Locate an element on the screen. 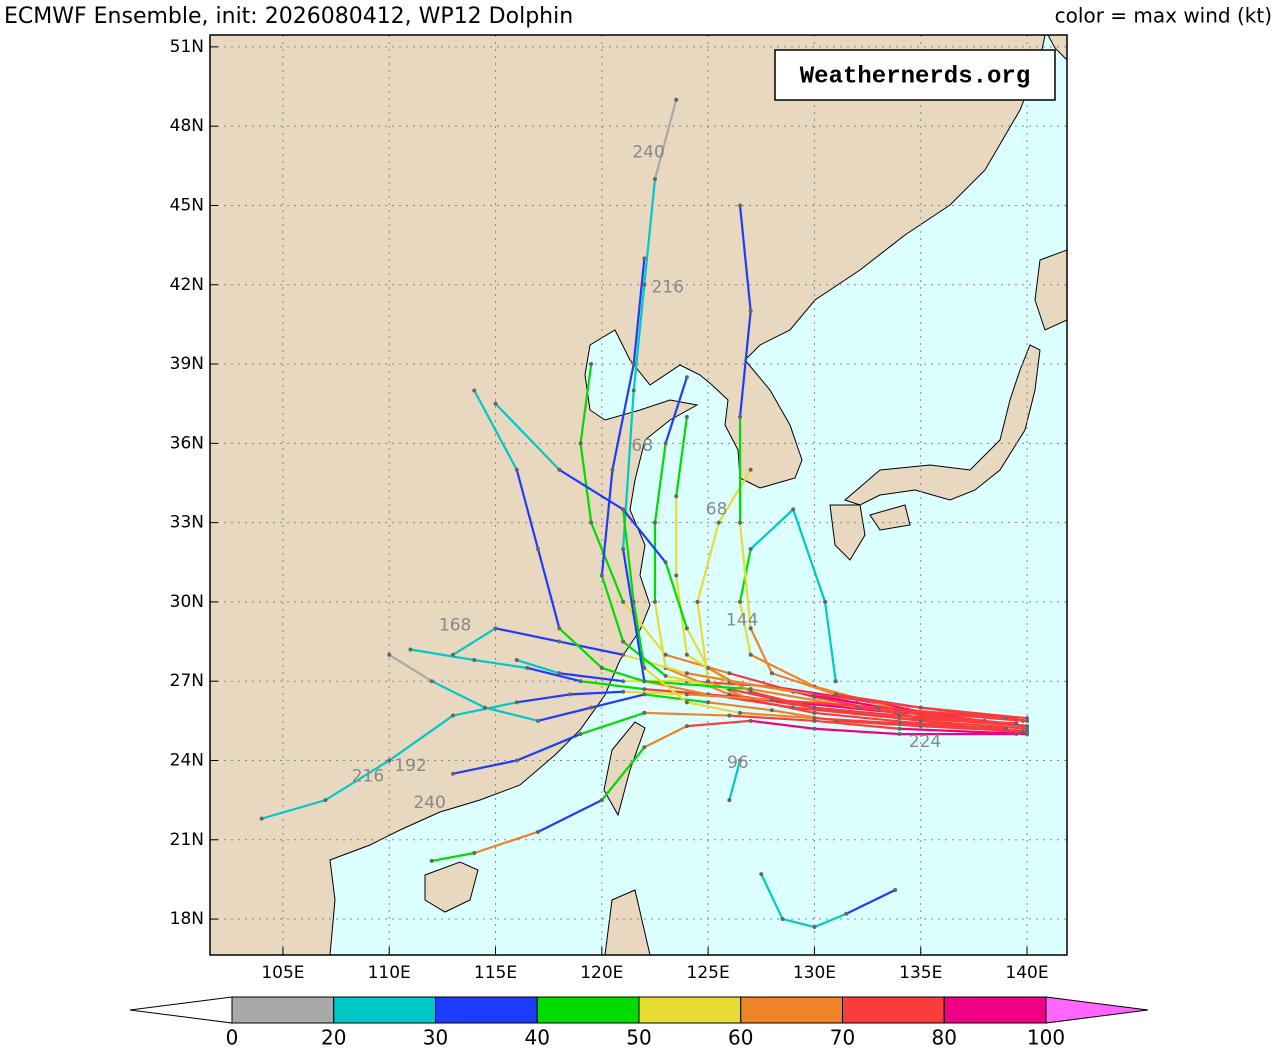 This screenshot has height=1057, width=1278. luzon is located at coordinates (627, 922).